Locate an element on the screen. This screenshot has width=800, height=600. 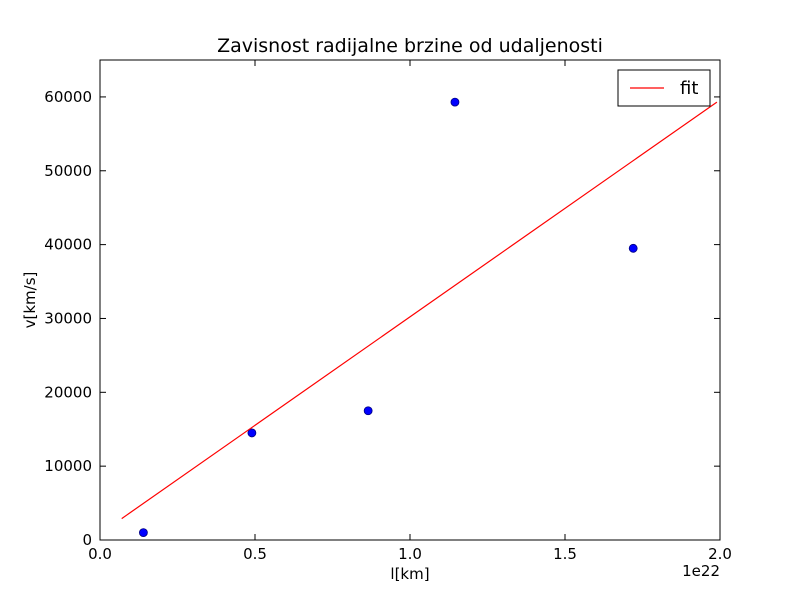
x-axis-label: l[km] is located at coordinates (410, 574).